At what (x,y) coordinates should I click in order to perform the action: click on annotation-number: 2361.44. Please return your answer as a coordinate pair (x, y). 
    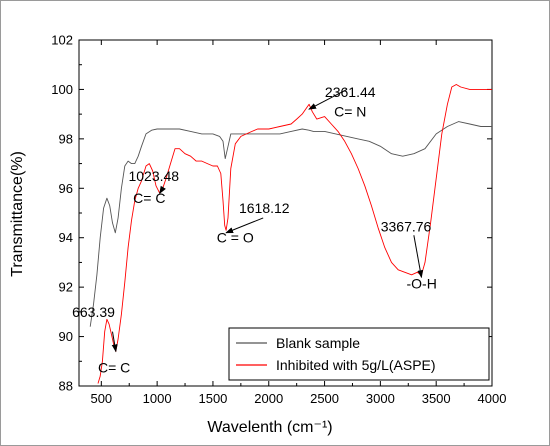
    Looking at the image, I should click on (350, 92).